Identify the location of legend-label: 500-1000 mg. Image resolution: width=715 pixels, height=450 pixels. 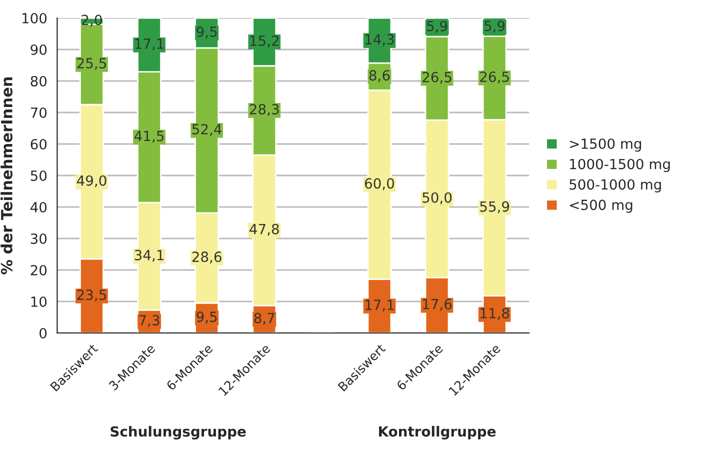
(615, 185).